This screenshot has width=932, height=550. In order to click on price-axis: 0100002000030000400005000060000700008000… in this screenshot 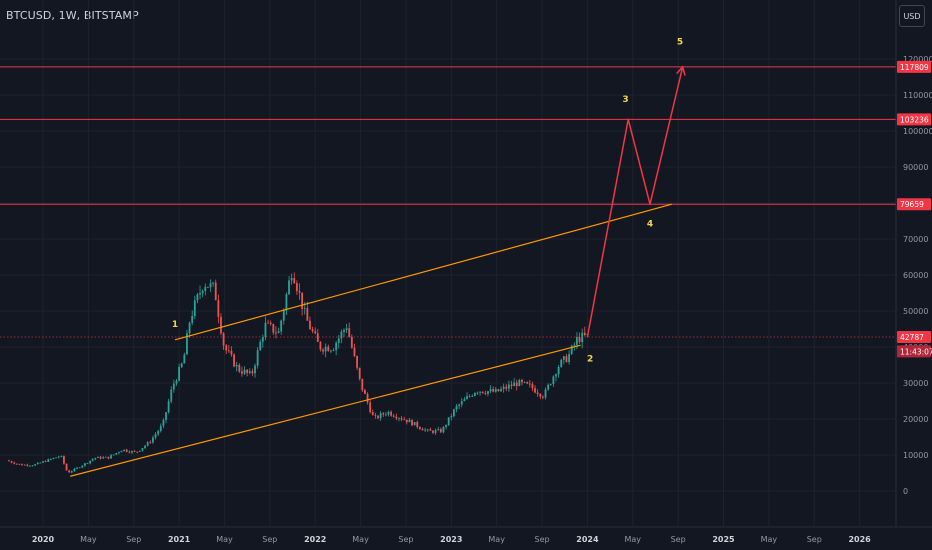, I will do `click(913, 263)`.